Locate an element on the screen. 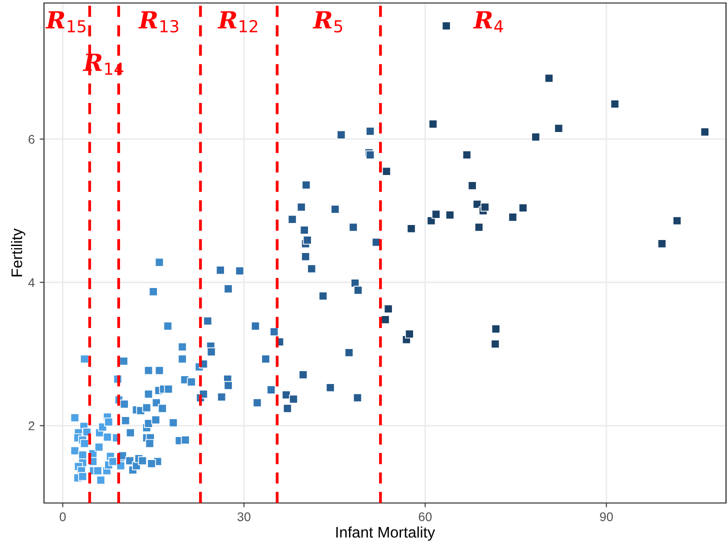 The image size is (727, 552). annotation: R$_{4}$ is located at coordinates (488, 21).